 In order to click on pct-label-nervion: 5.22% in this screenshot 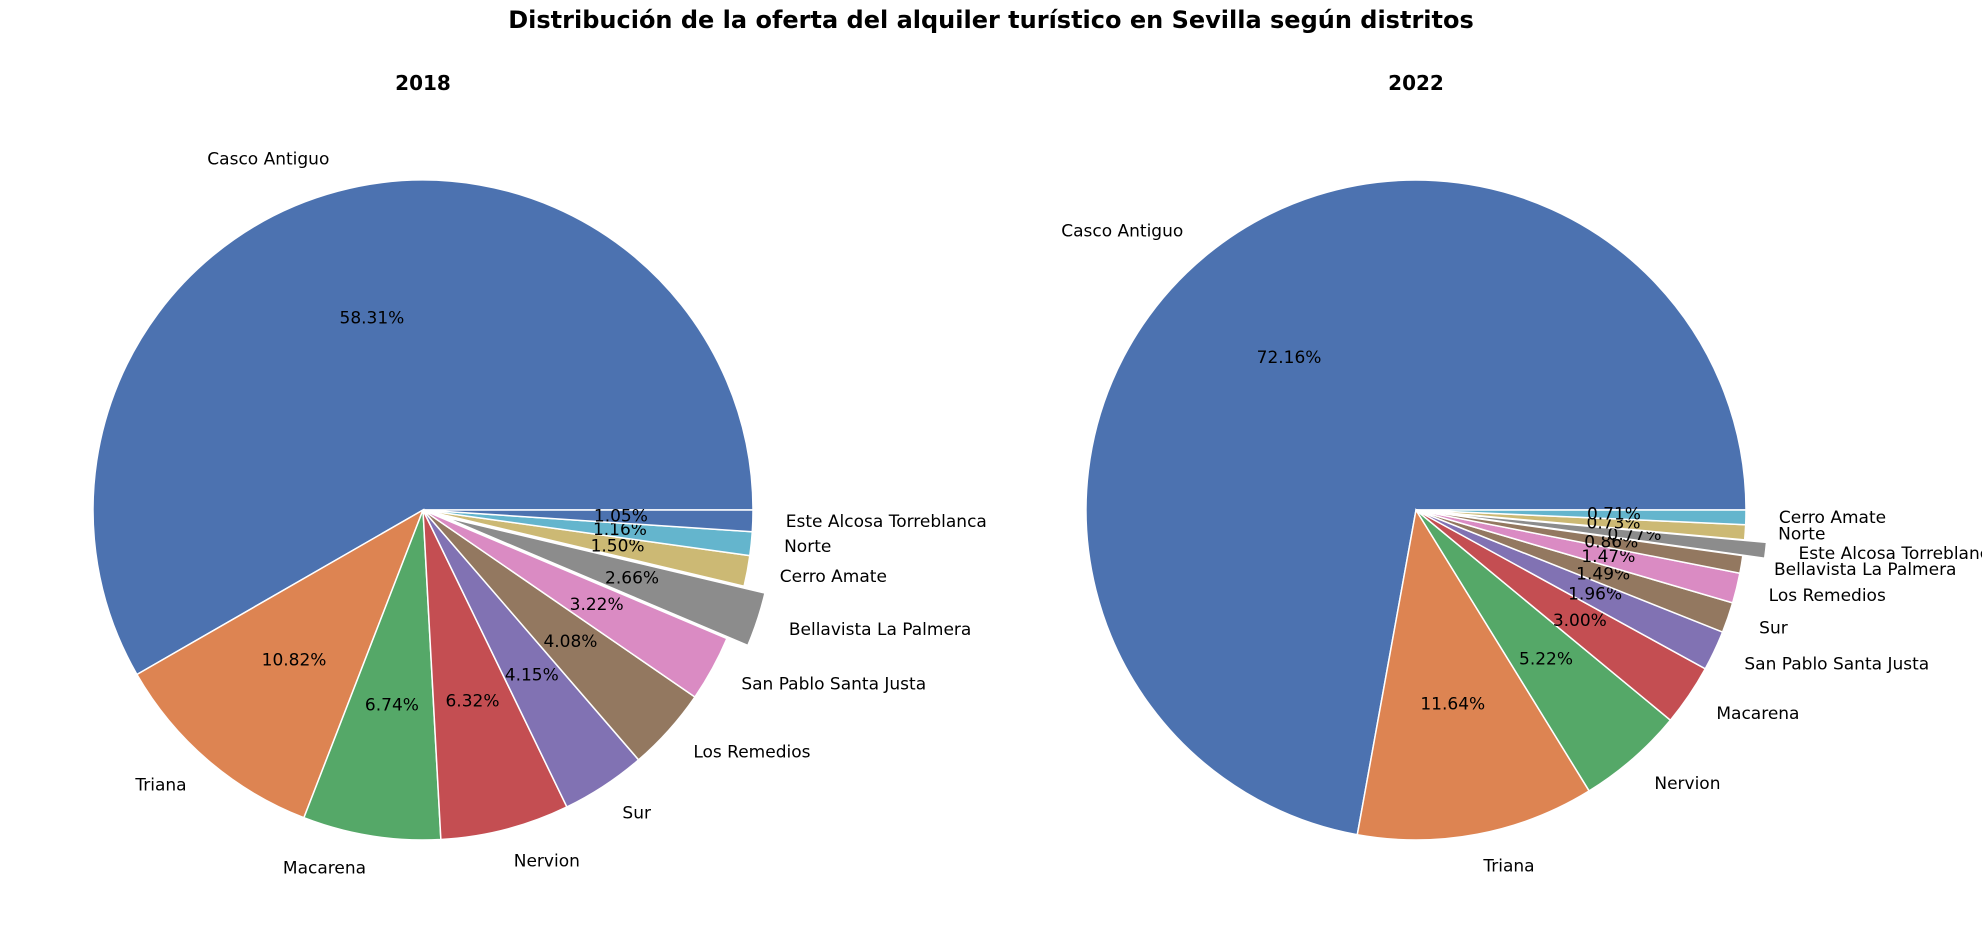, I will do `click(1546, 659)`.